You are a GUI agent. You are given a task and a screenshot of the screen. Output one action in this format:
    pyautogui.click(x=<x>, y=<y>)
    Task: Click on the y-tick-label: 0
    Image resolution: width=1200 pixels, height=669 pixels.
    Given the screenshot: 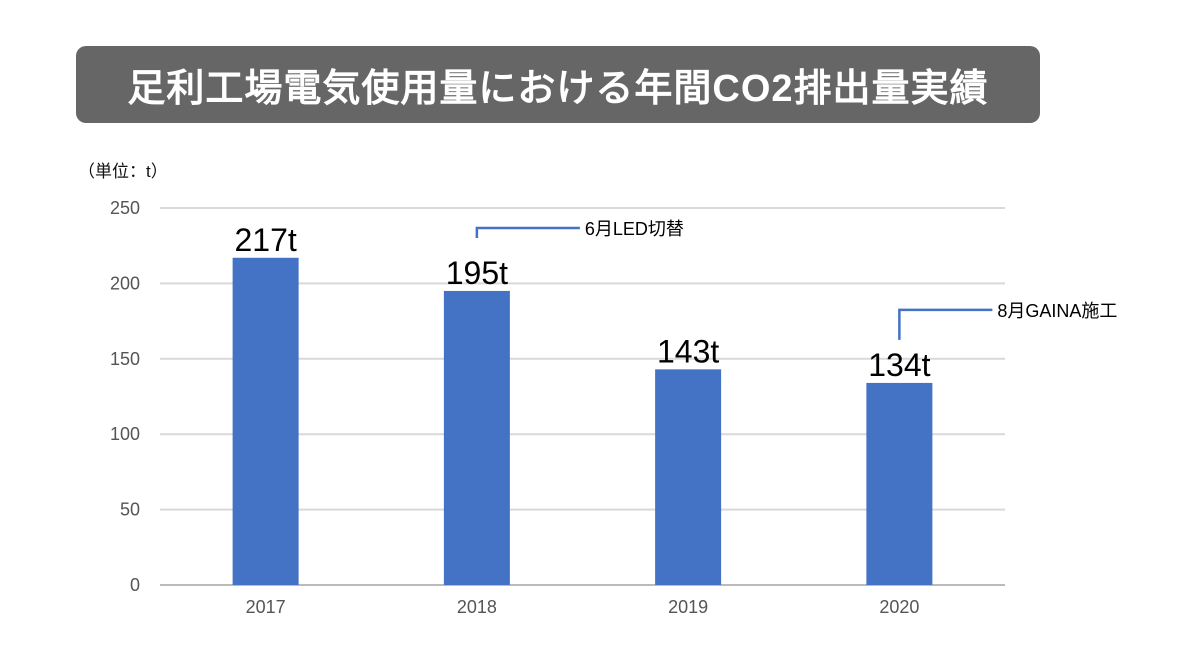 What is the action you would take?
    pyautogui.click(x=135, y=585)
    